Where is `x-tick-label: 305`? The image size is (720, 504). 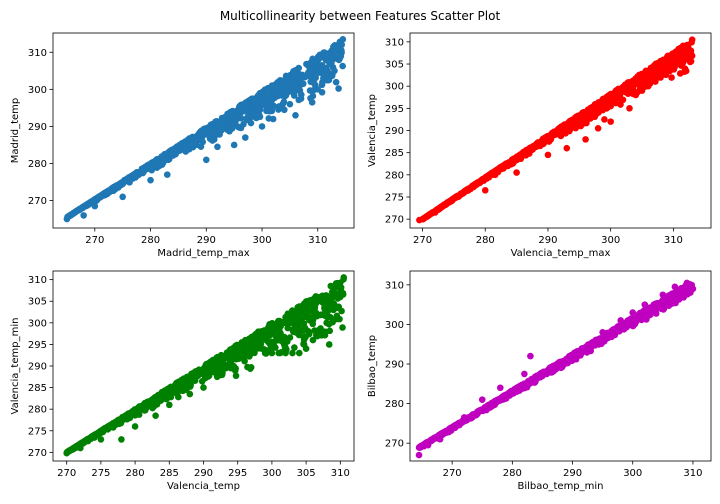 x-tick-label: 305 is located at coordinates (306, 473).